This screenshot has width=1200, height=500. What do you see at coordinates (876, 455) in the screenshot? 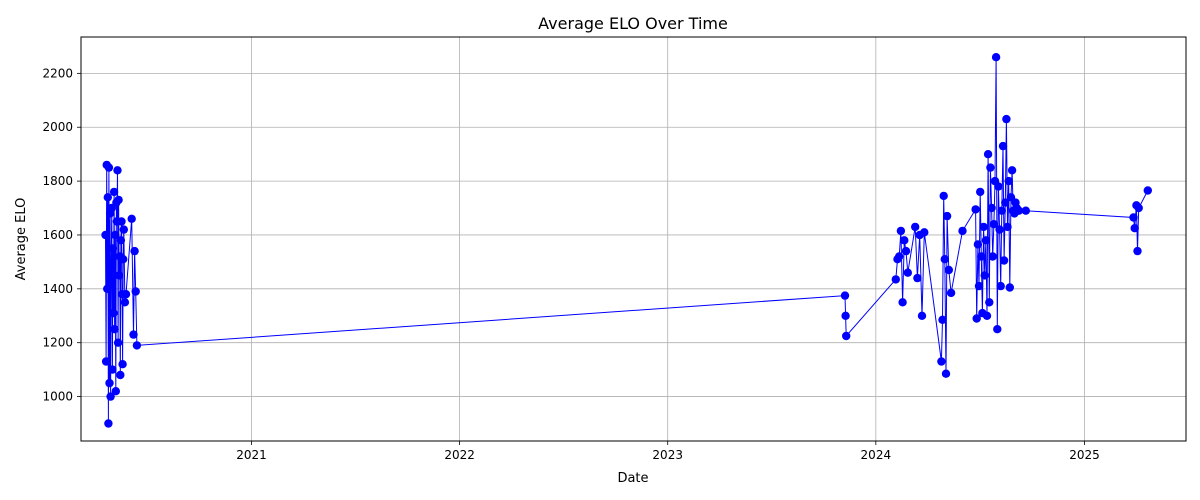
I see `x-tick-label: 2024` at bounding box center [876, 455].